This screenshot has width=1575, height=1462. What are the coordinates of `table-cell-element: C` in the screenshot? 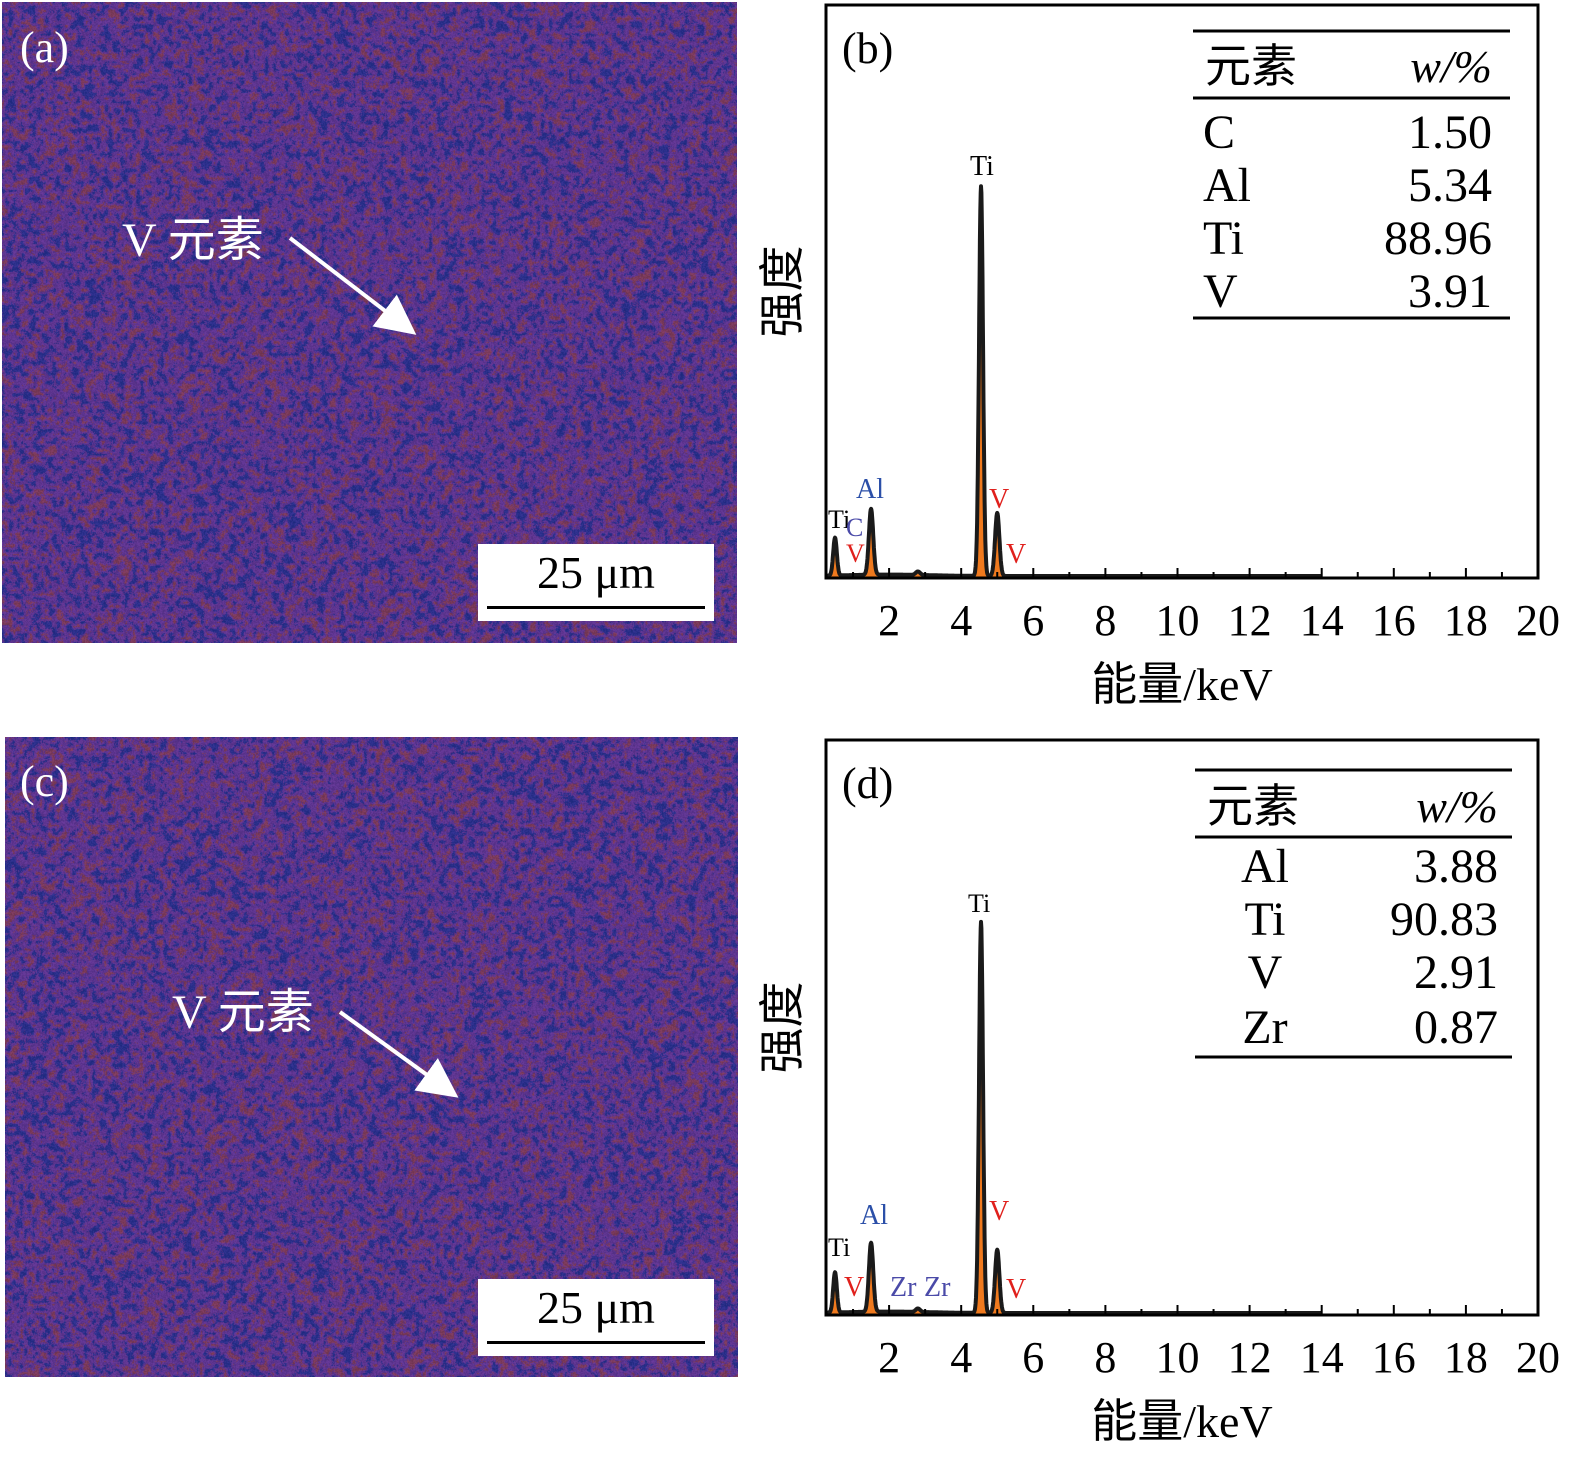 It's located at (1219, 132).